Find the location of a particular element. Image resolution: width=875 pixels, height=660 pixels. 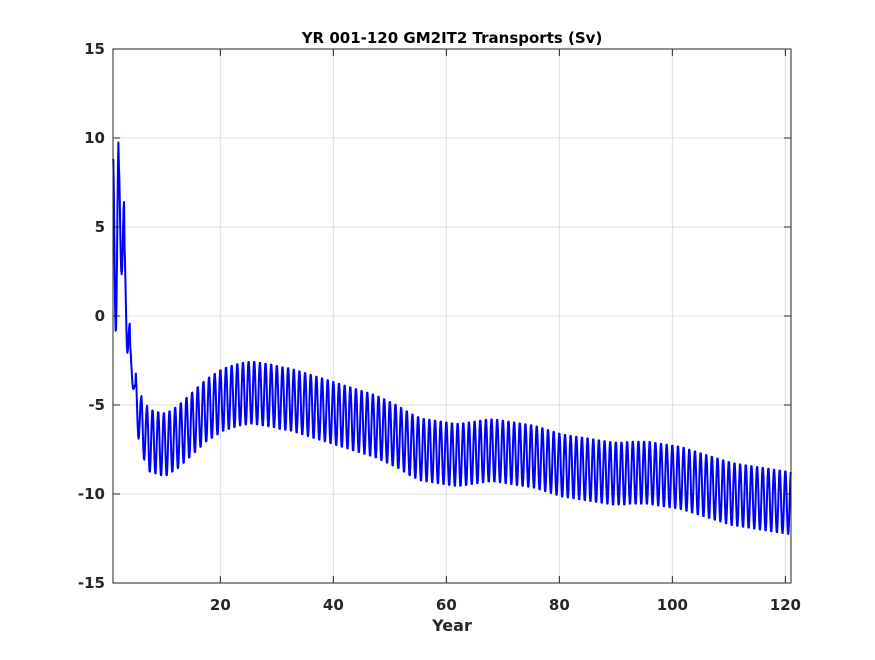

y-tick-label: -5 is located at coordinates (96, 405).